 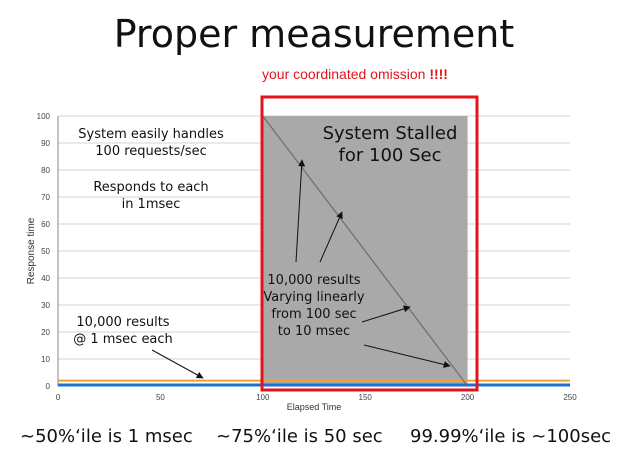 I want to click on y-tick-label: 70, so click(x=45, y=197).